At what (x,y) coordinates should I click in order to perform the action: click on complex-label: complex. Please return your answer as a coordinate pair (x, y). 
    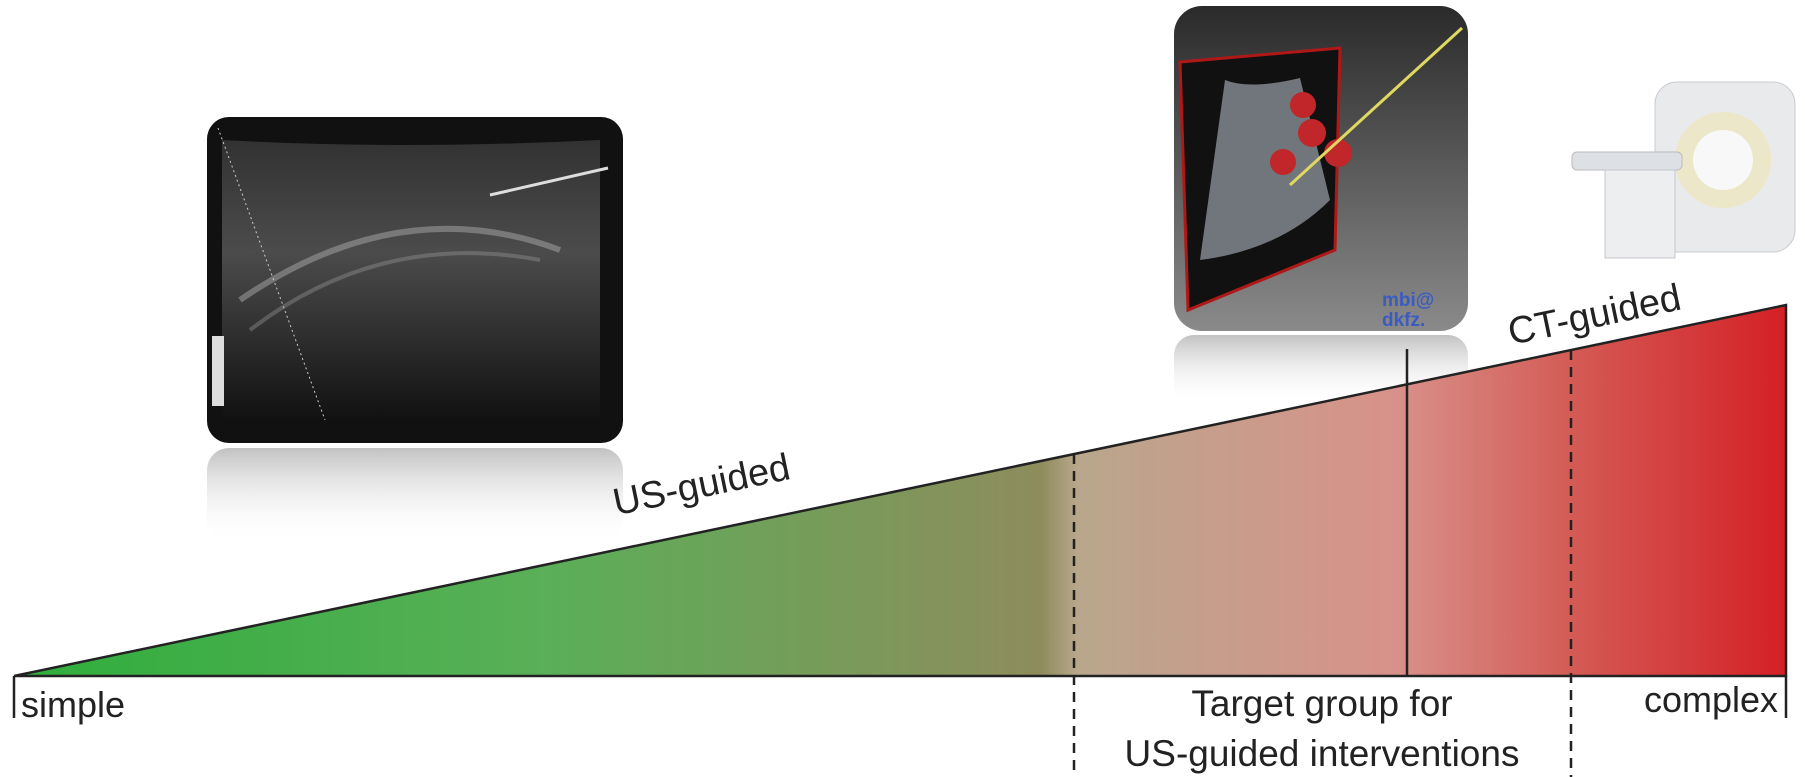
    Looking at the image, I should click on (1711, 699).